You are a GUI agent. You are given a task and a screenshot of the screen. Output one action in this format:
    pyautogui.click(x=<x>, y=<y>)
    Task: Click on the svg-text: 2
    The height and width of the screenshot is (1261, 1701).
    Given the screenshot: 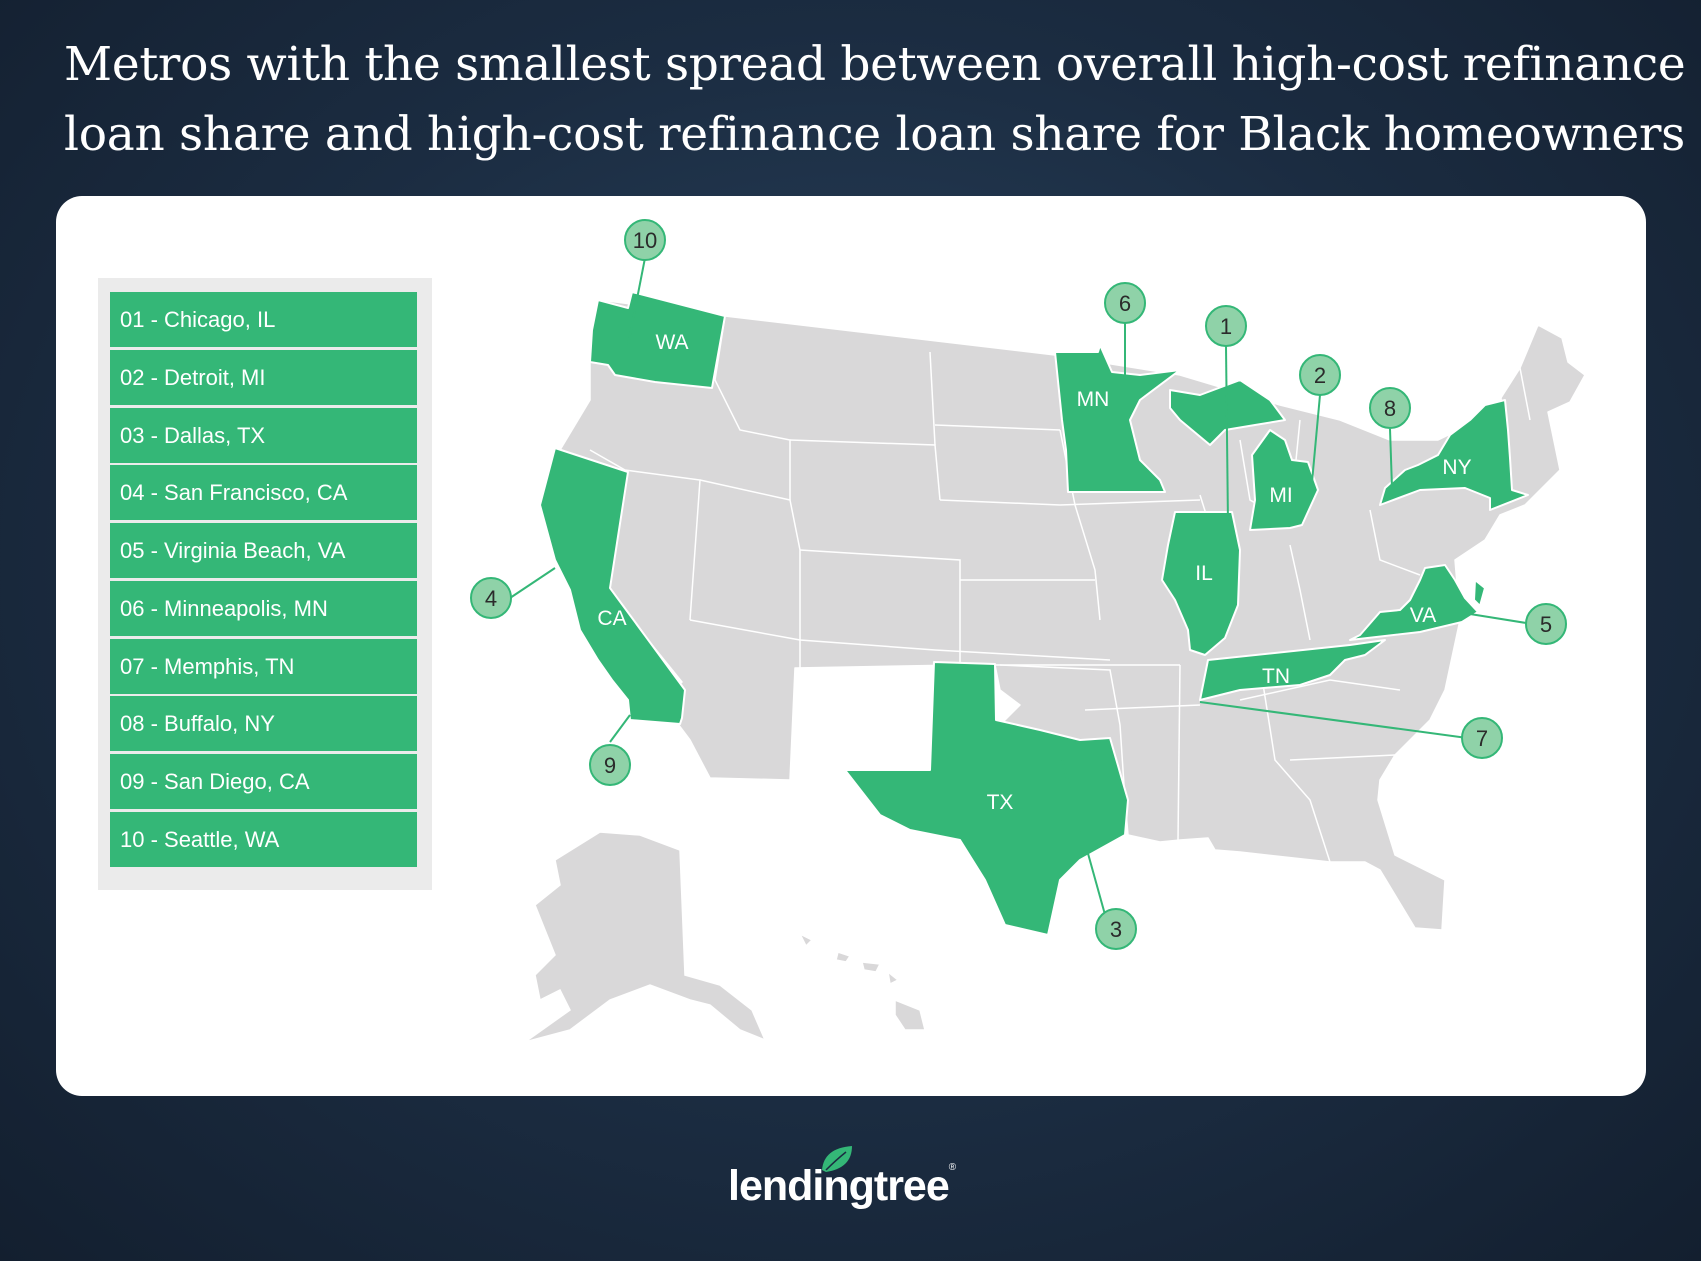 What is the action you would take?
    pyautogui.click(x=1320, y=375)
    